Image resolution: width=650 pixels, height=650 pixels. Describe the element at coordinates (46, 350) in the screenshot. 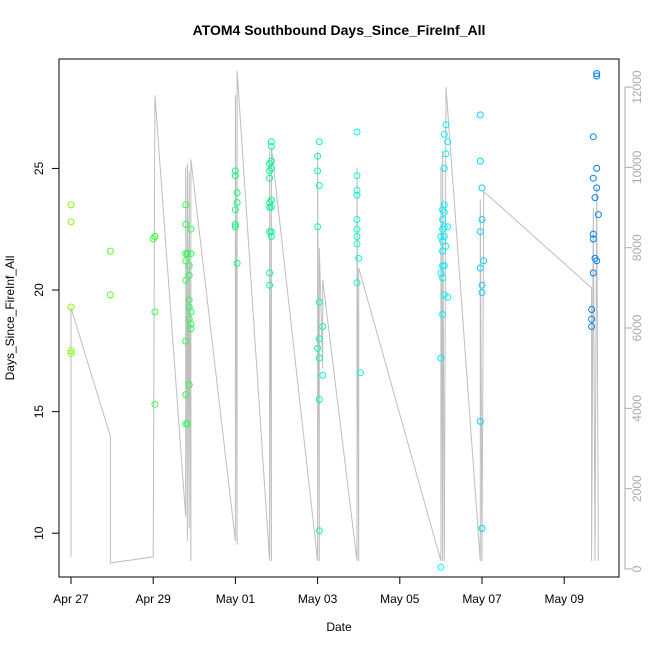

I see `y-axis: 10 15 20 25` at that location.